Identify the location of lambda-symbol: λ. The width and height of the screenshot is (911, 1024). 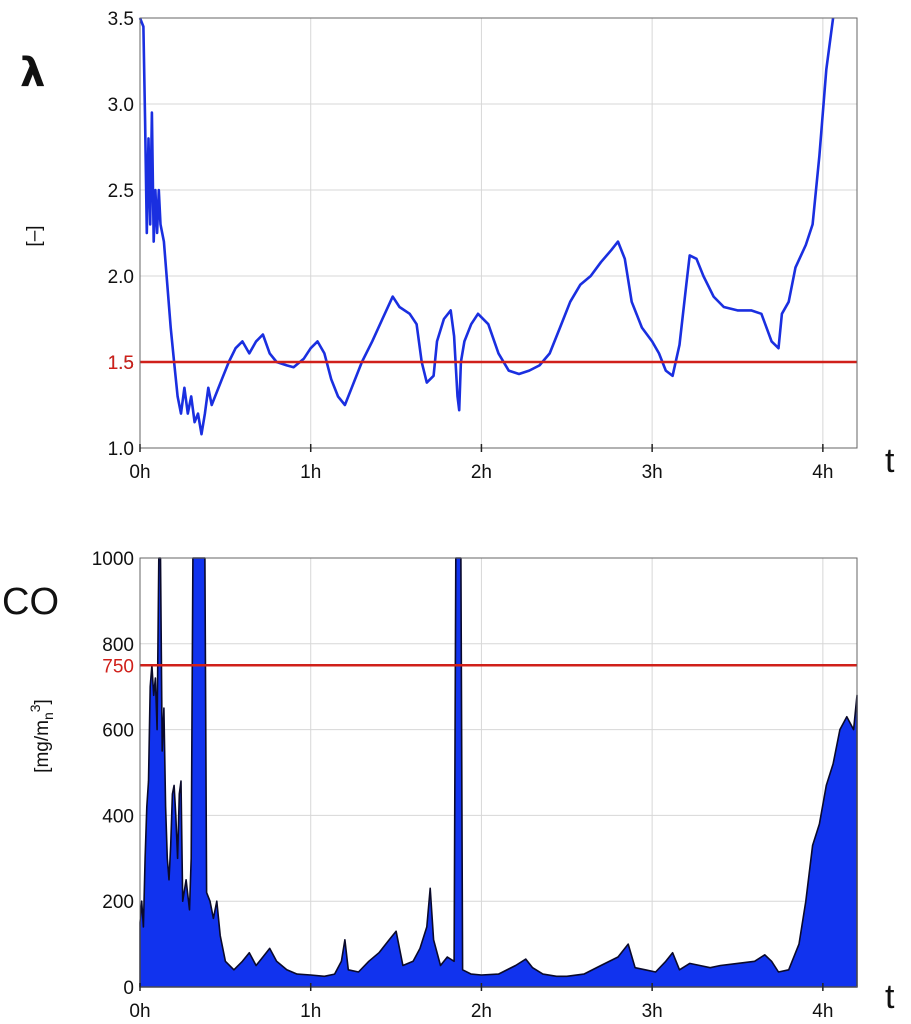
(32, 73).